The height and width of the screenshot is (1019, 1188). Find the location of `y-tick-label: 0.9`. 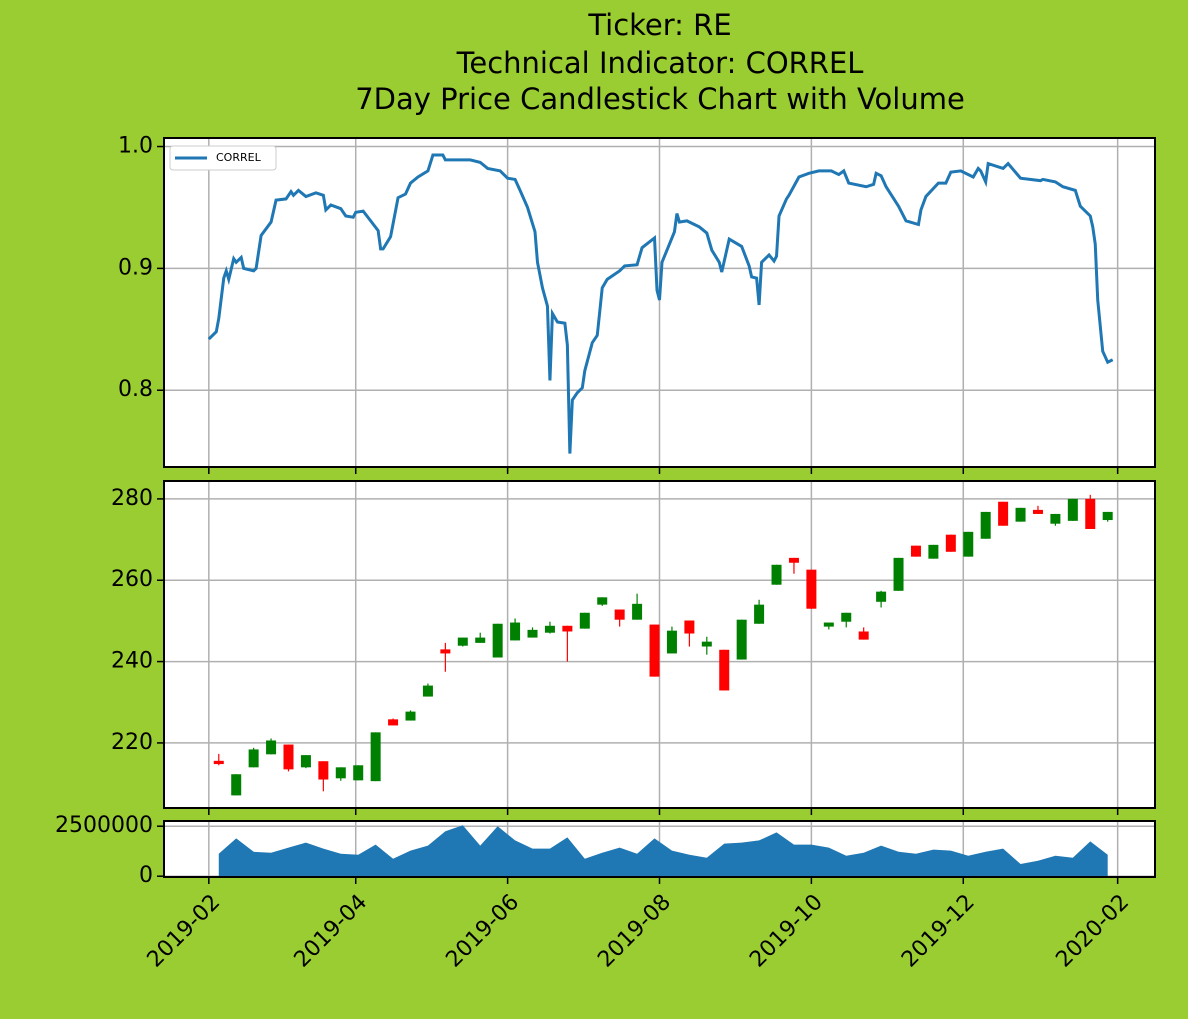

y-tick-label: 0.9 is located at coordinates (135, 267).